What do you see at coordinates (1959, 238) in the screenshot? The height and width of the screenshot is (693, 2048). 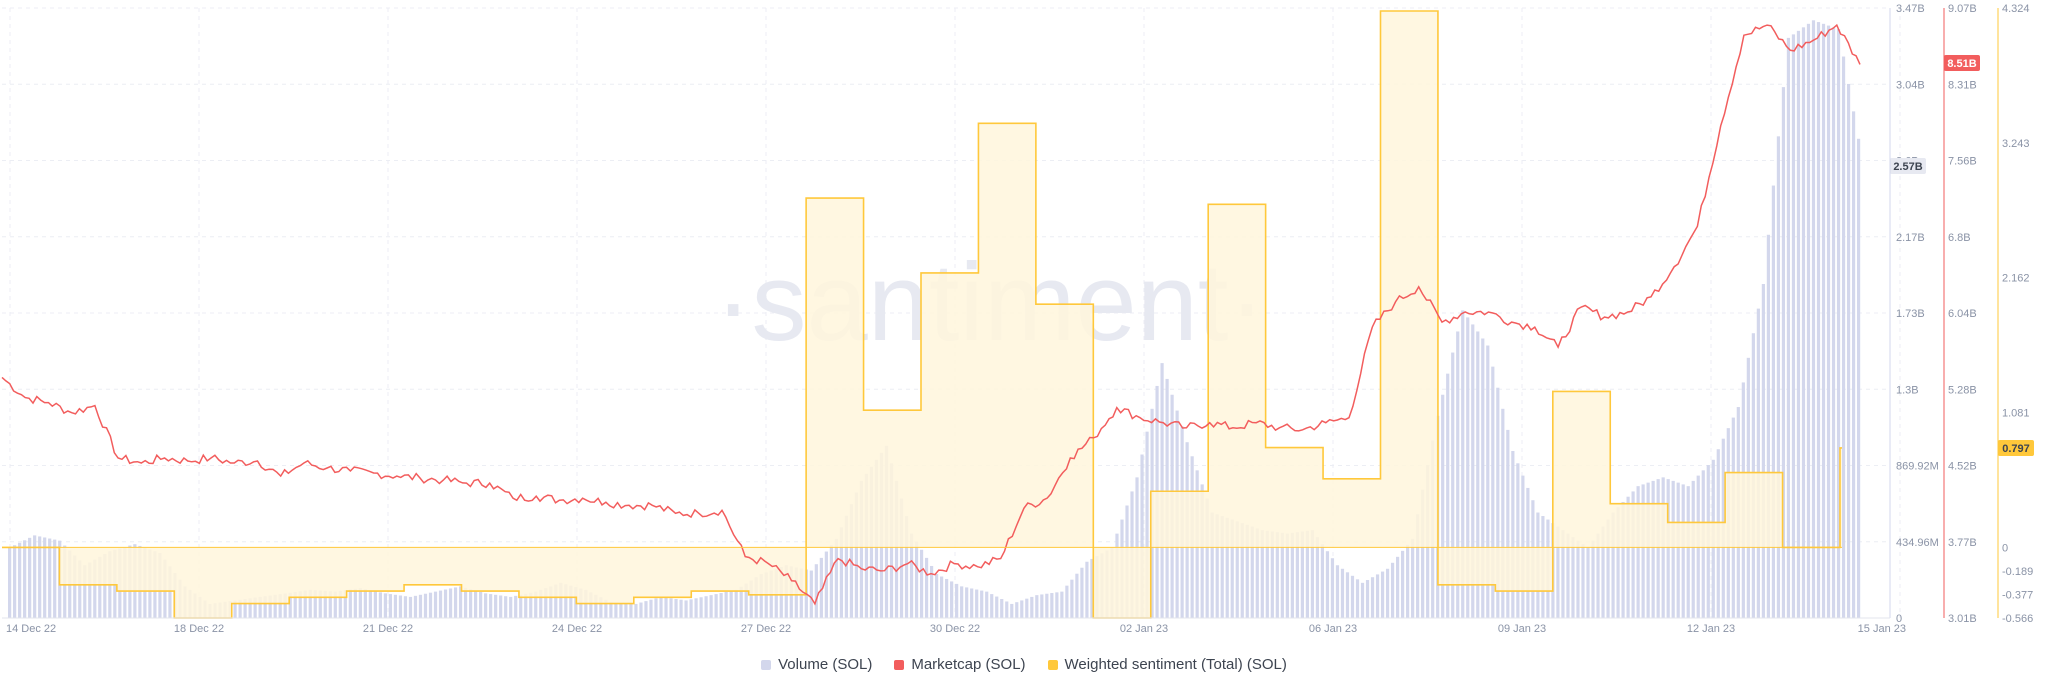 I see `marketcap-tick-label: 6.8B` at bounding box center [1959, 238].